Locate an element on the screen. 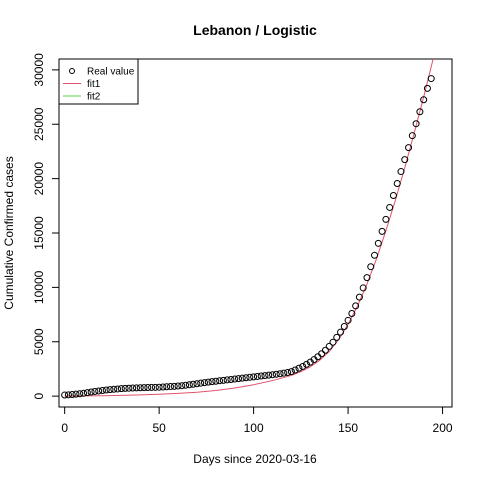 The width and height of the screenshot is (480, 480). legend-point-marker is located at coordinates (72, 71).